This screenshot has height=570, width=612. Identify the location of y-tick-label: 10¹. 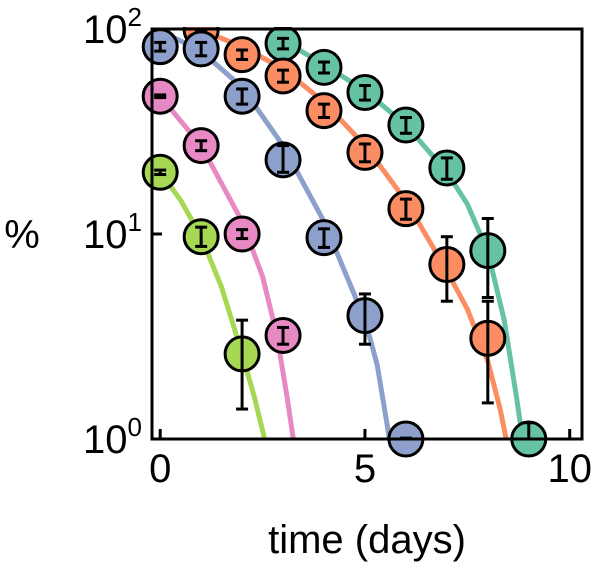
(112, 232).